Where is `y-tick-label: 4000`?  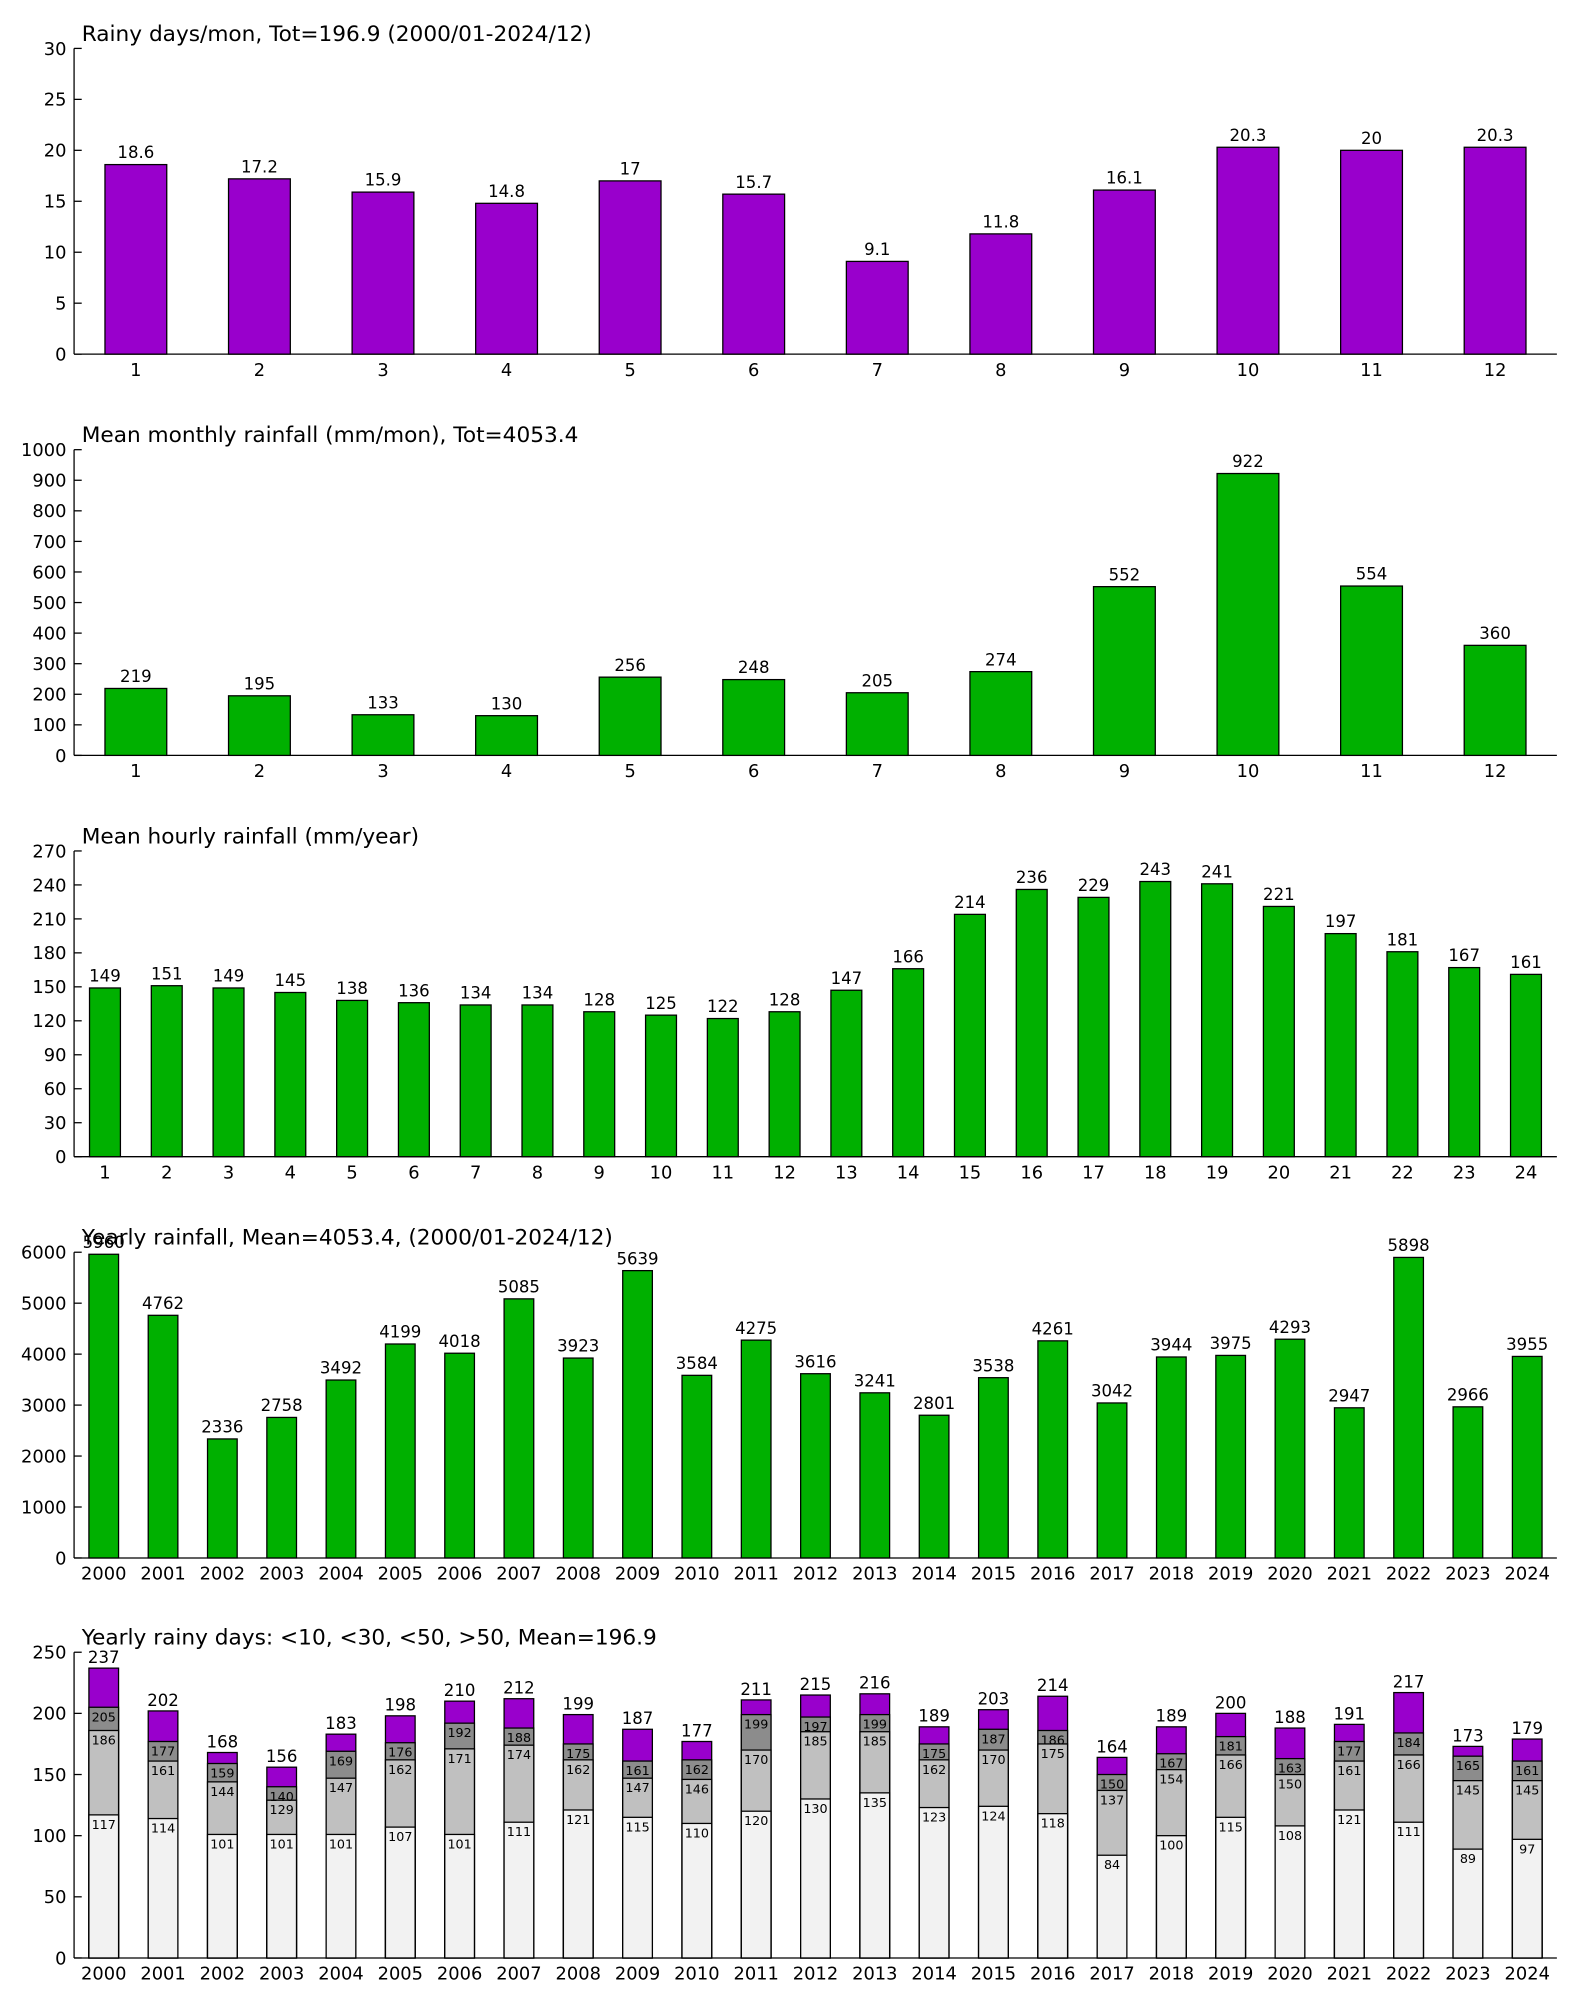 y-tick-label: 4000 is located at coordinates (43, 1355).